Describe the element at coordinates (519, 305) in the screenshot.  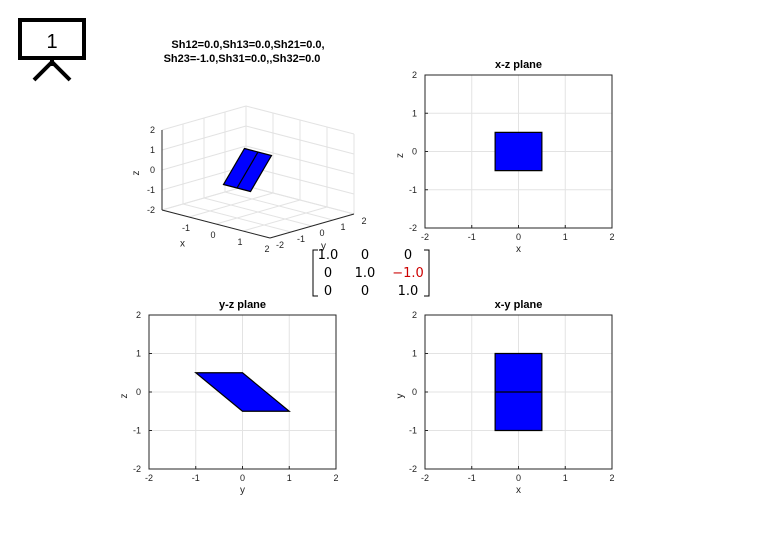
I see `plot-title: x-y plane` at that location.